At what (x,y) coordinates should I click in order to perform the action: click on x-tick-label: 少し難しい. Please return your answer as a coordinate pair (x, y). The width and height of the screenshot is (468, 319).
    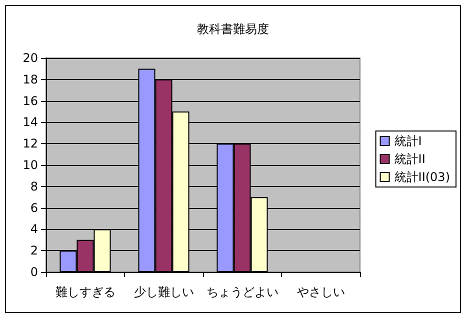
    Looking at the image, I should click on (164, 292).